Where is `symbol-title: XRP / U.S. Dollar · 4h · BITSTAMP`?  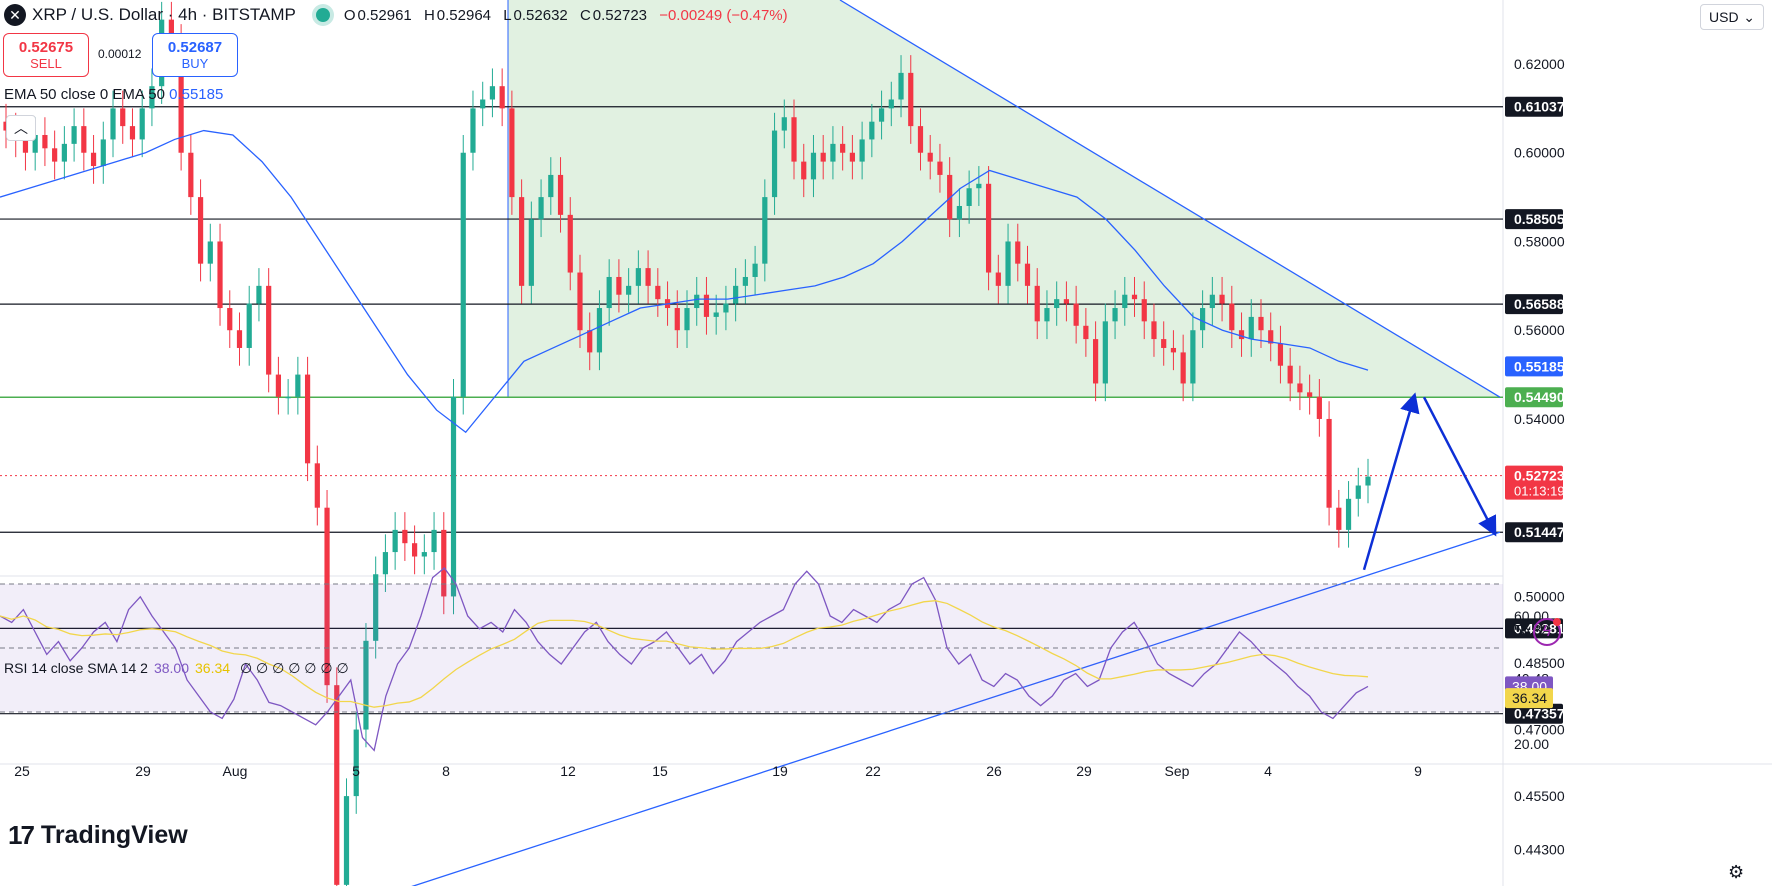 symbol-title: XRP / U.S. Dollar · 4h · BITSTAMP is located at coordinates (164, 14).